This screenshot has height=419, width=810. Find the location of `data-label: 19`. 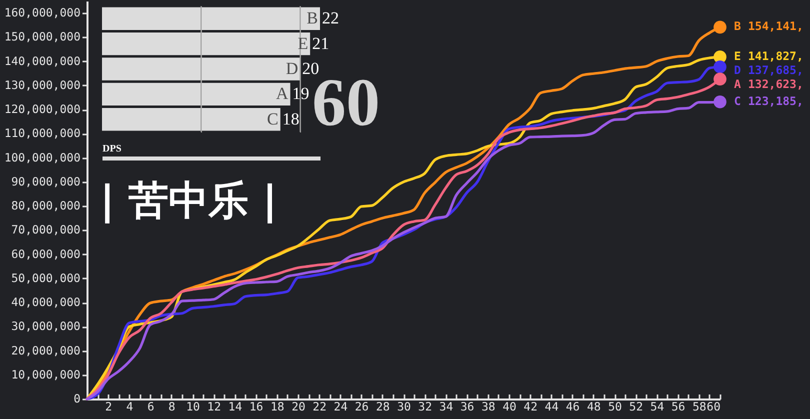

data-label: 19 is located at coordinates (301, 94).